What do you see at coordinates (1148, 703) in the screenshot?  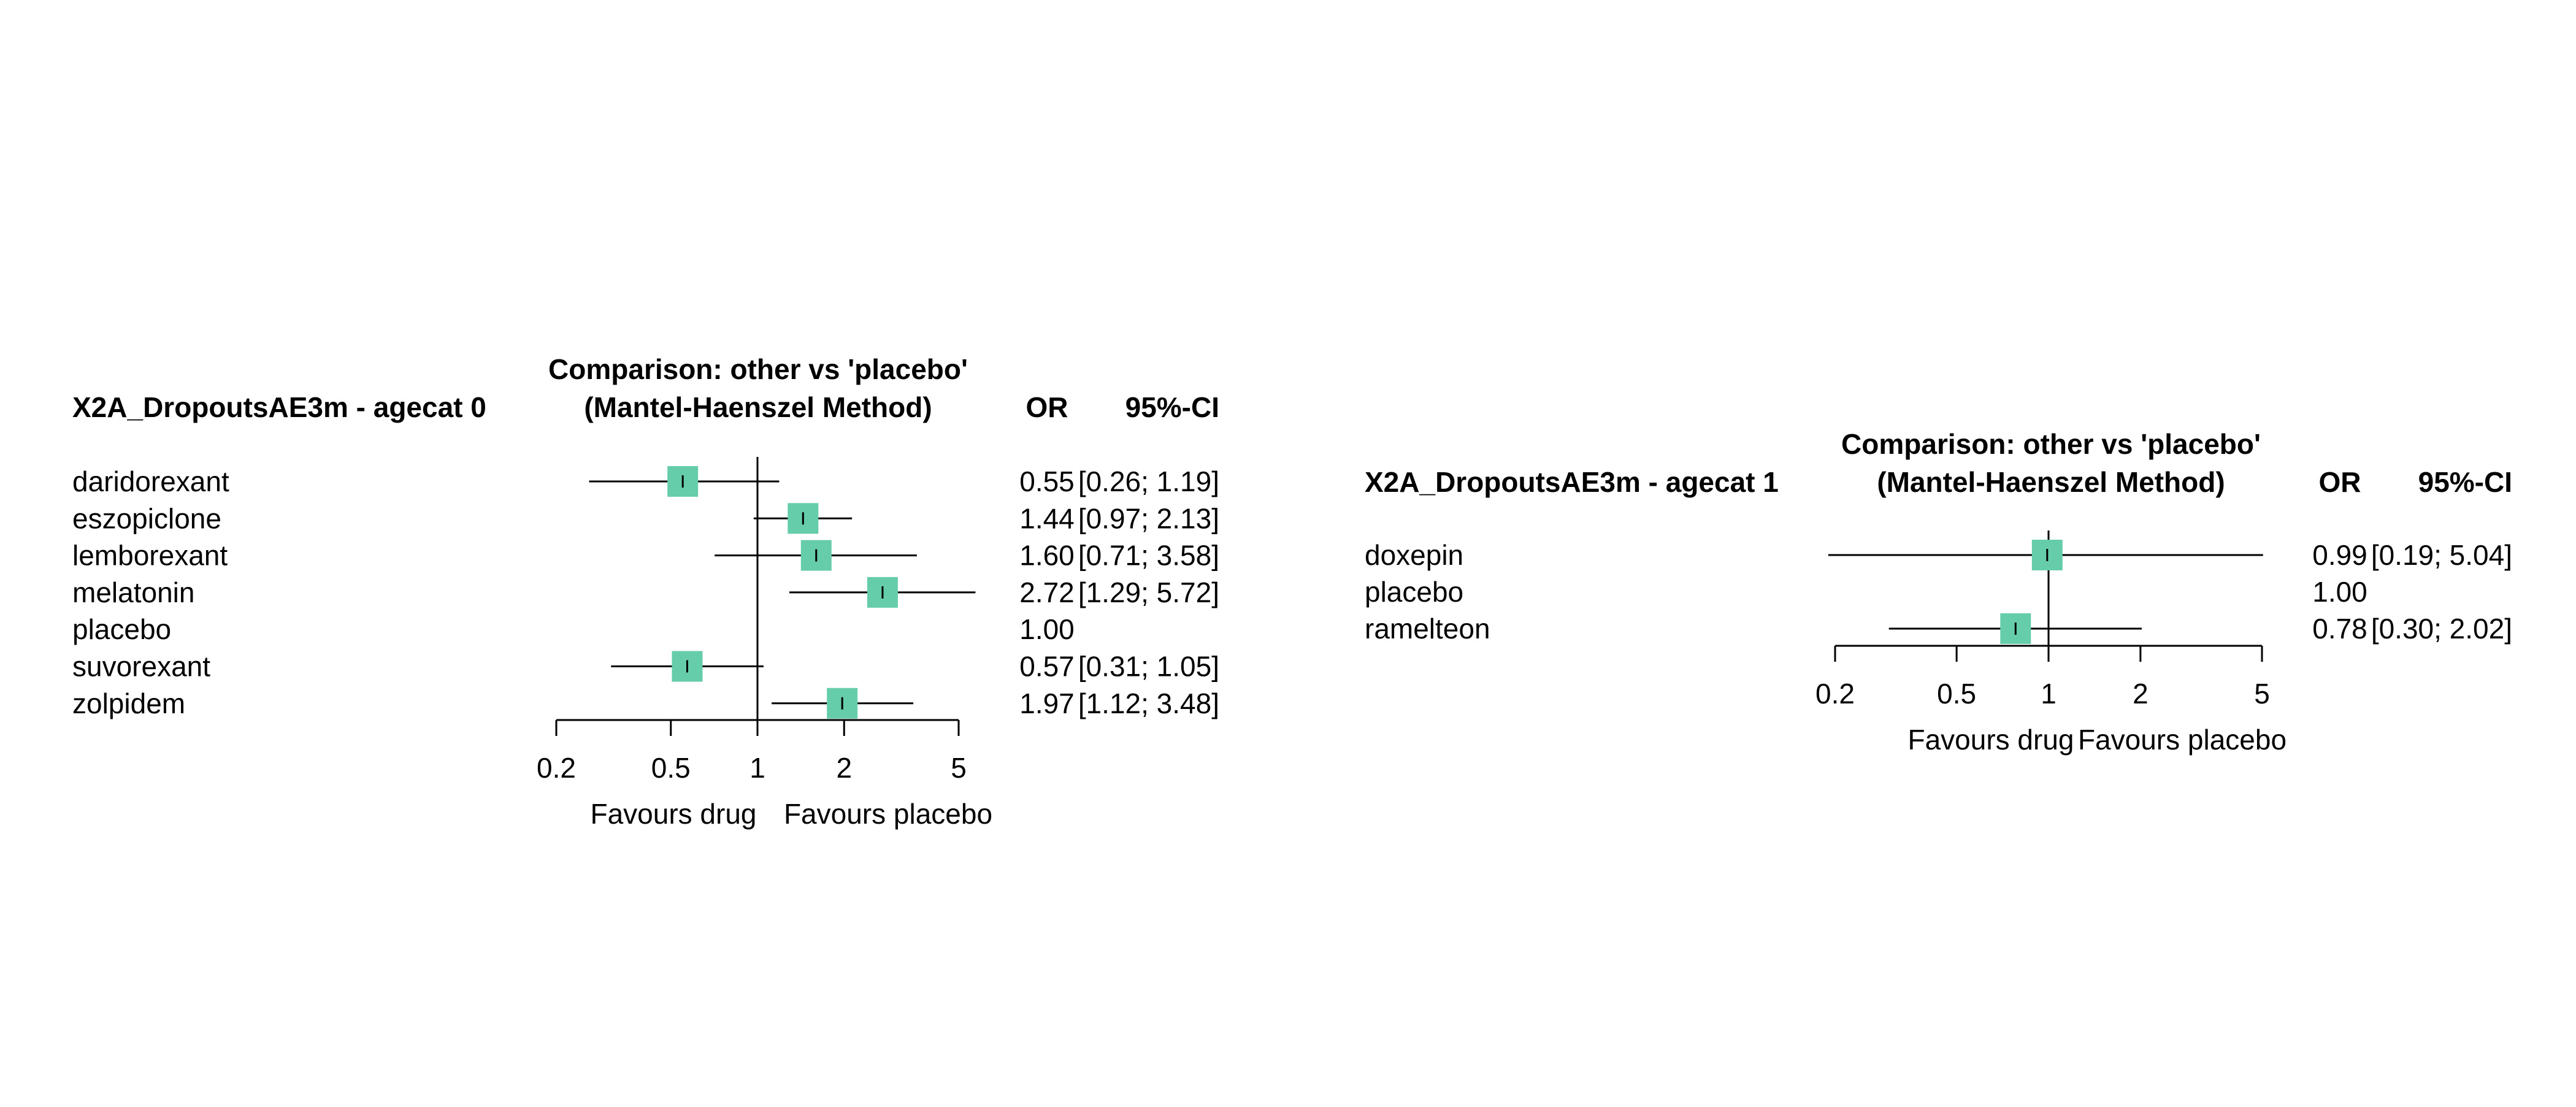 I see `ci-value: [1.12; 3.48]` at bounding box center [1148, 703].